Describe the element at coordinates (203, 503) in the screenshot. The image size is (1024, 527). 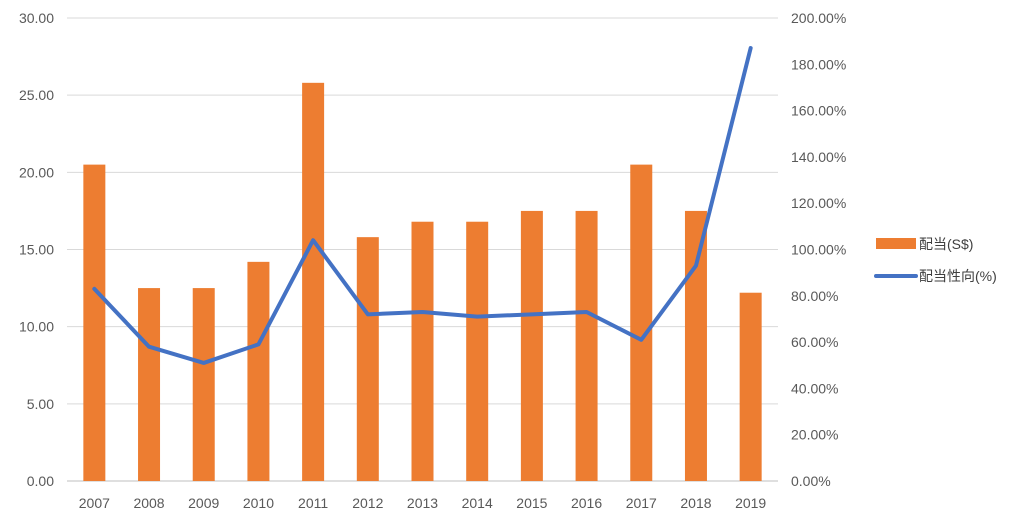
I see `x-axis-tick-label: 2009` at that location.